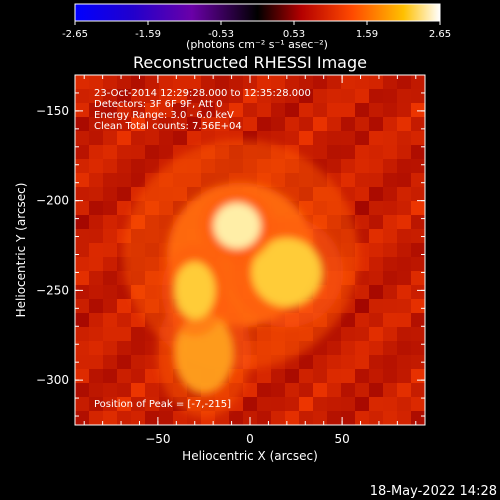 Image resolution: width=500 pixels, height=500 pixels. I want to click on y-tick-label: −250, so click(52, 290).